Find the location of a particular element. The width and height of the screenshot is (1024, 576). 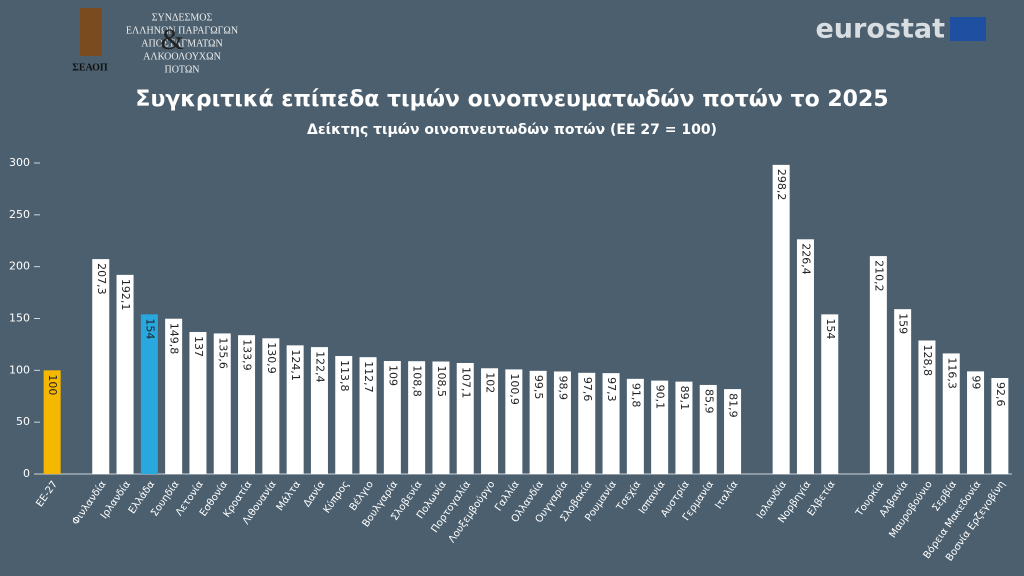

value-label: 99,5 is located at coordinates (538, 387).